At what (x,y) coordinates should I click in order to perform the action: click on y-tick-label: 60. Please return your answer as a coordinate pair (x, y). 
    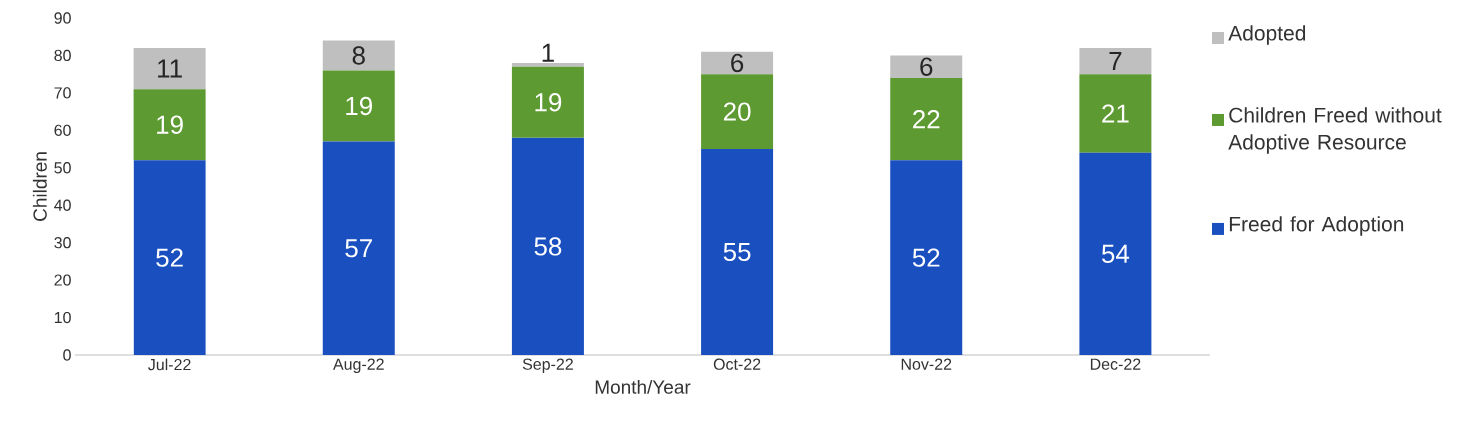
    Looking at the image, I should click on (62, 130).